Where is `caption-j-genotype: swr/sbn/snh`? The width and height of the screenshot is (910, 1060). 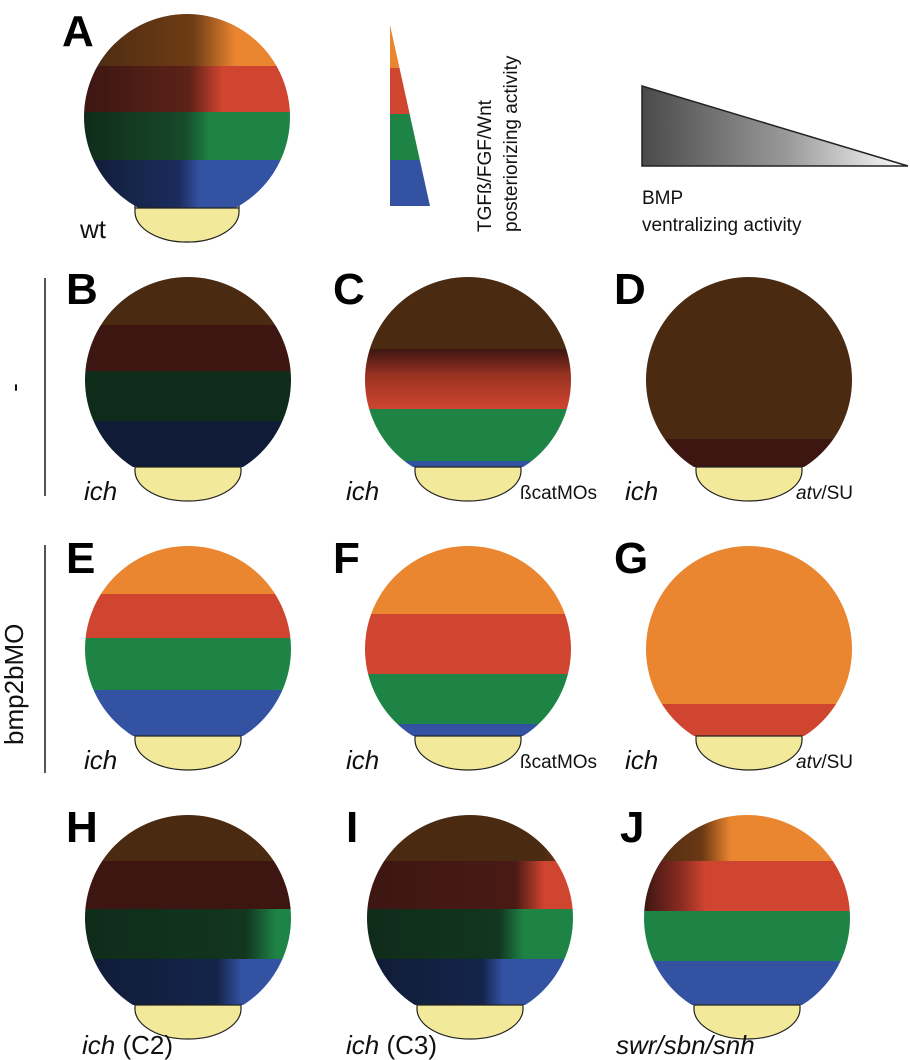
caption-j-genotype: swr/sbn/snh is located at coordinates (685, 1045).